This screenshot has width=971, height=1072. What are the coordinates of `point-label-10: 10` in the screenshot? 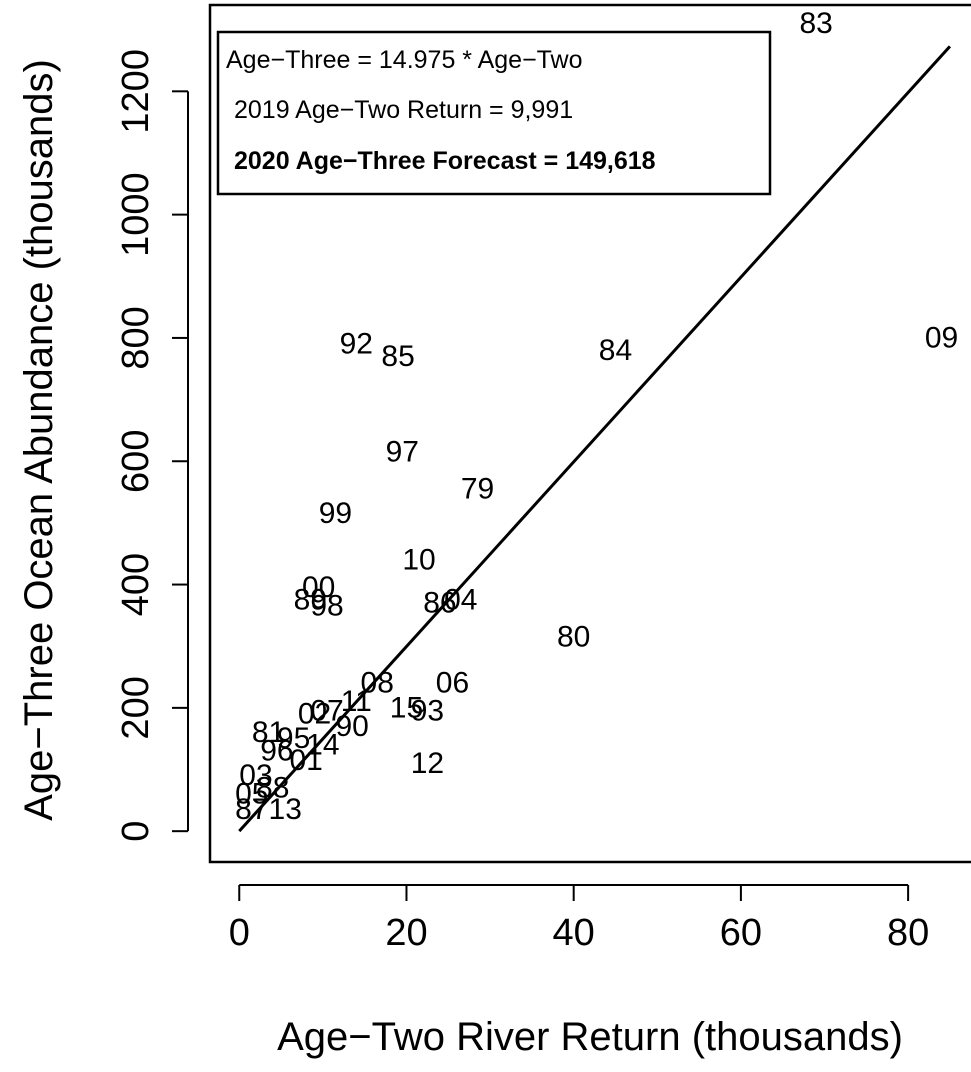 It's located at (418, 559).